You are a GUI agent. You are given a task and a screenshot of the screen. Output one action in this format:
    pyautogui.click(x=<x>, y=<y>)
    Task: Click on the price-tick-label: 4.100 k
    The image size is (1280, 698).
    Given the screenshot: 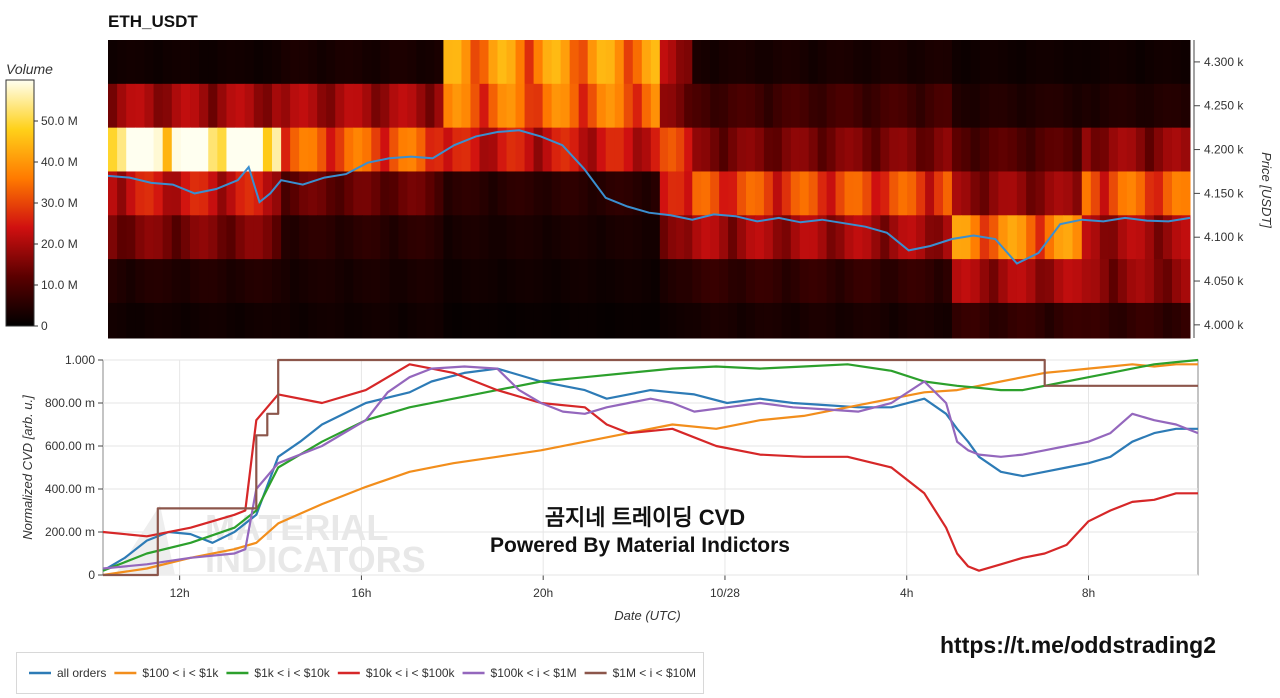 What is the action you would take?
    pyautogui.click(x=1224, y=237)
    